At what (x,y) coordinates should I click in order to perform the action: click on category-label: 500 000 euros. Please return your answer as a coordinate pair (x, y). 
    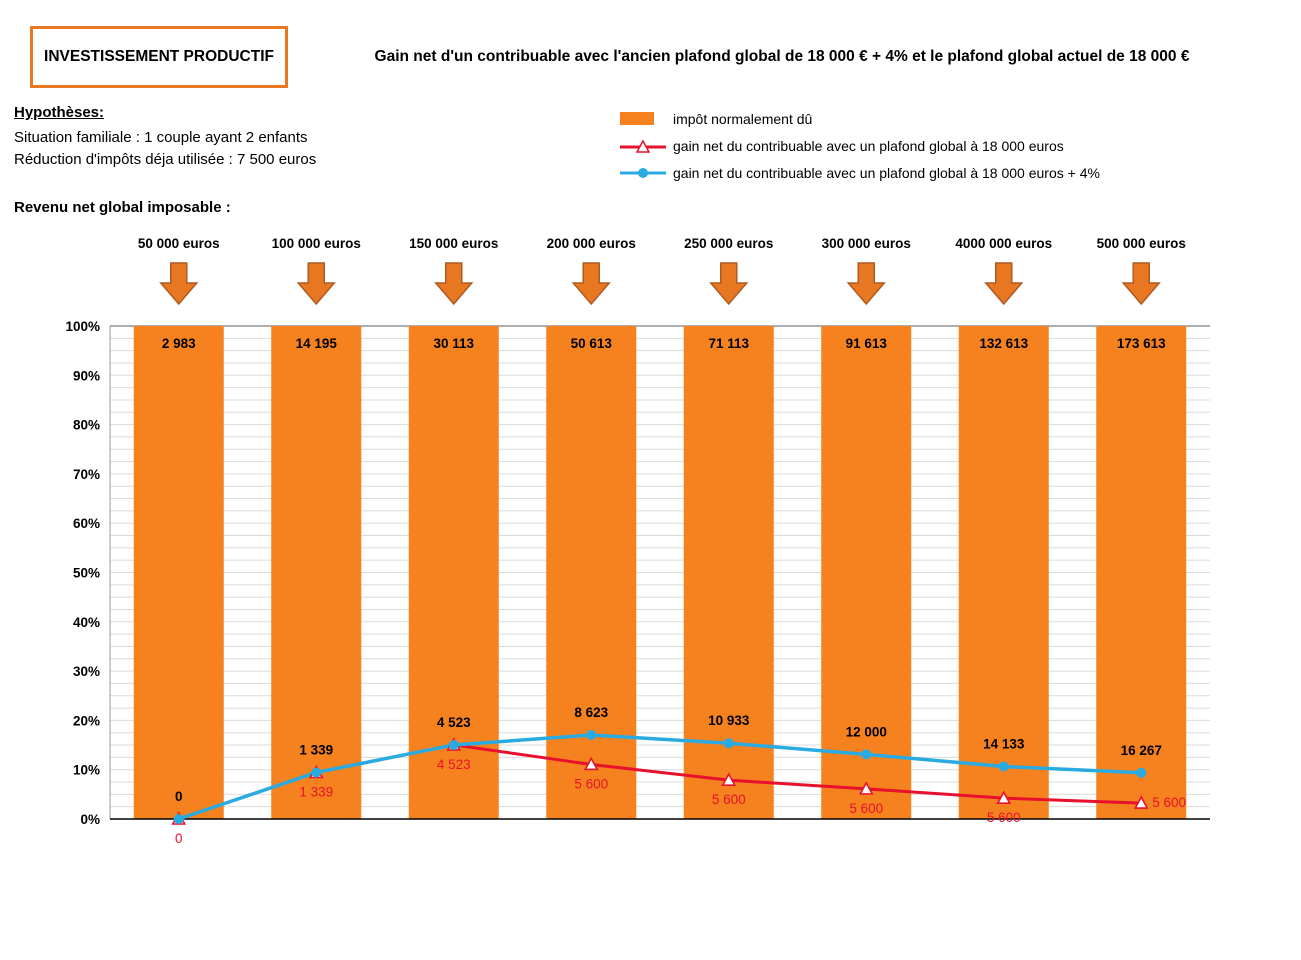
    Looking at the image, I should click on (1141, 243).